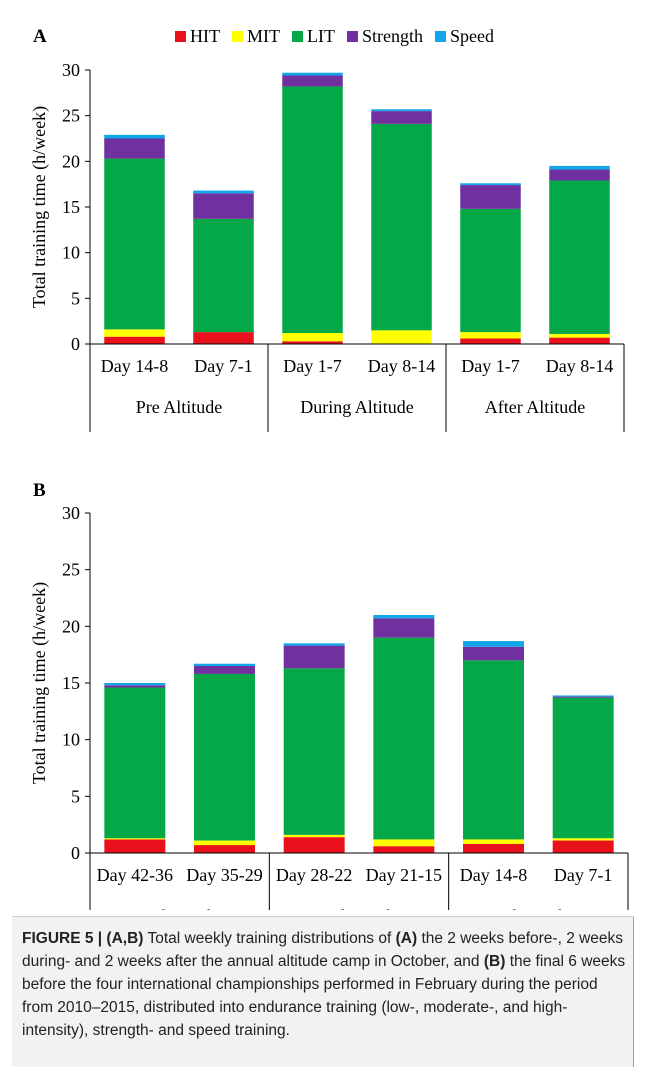 This screenshot has height=1076, width=652. I want to click on group-label: Pre Altitude, so click(179, 407).